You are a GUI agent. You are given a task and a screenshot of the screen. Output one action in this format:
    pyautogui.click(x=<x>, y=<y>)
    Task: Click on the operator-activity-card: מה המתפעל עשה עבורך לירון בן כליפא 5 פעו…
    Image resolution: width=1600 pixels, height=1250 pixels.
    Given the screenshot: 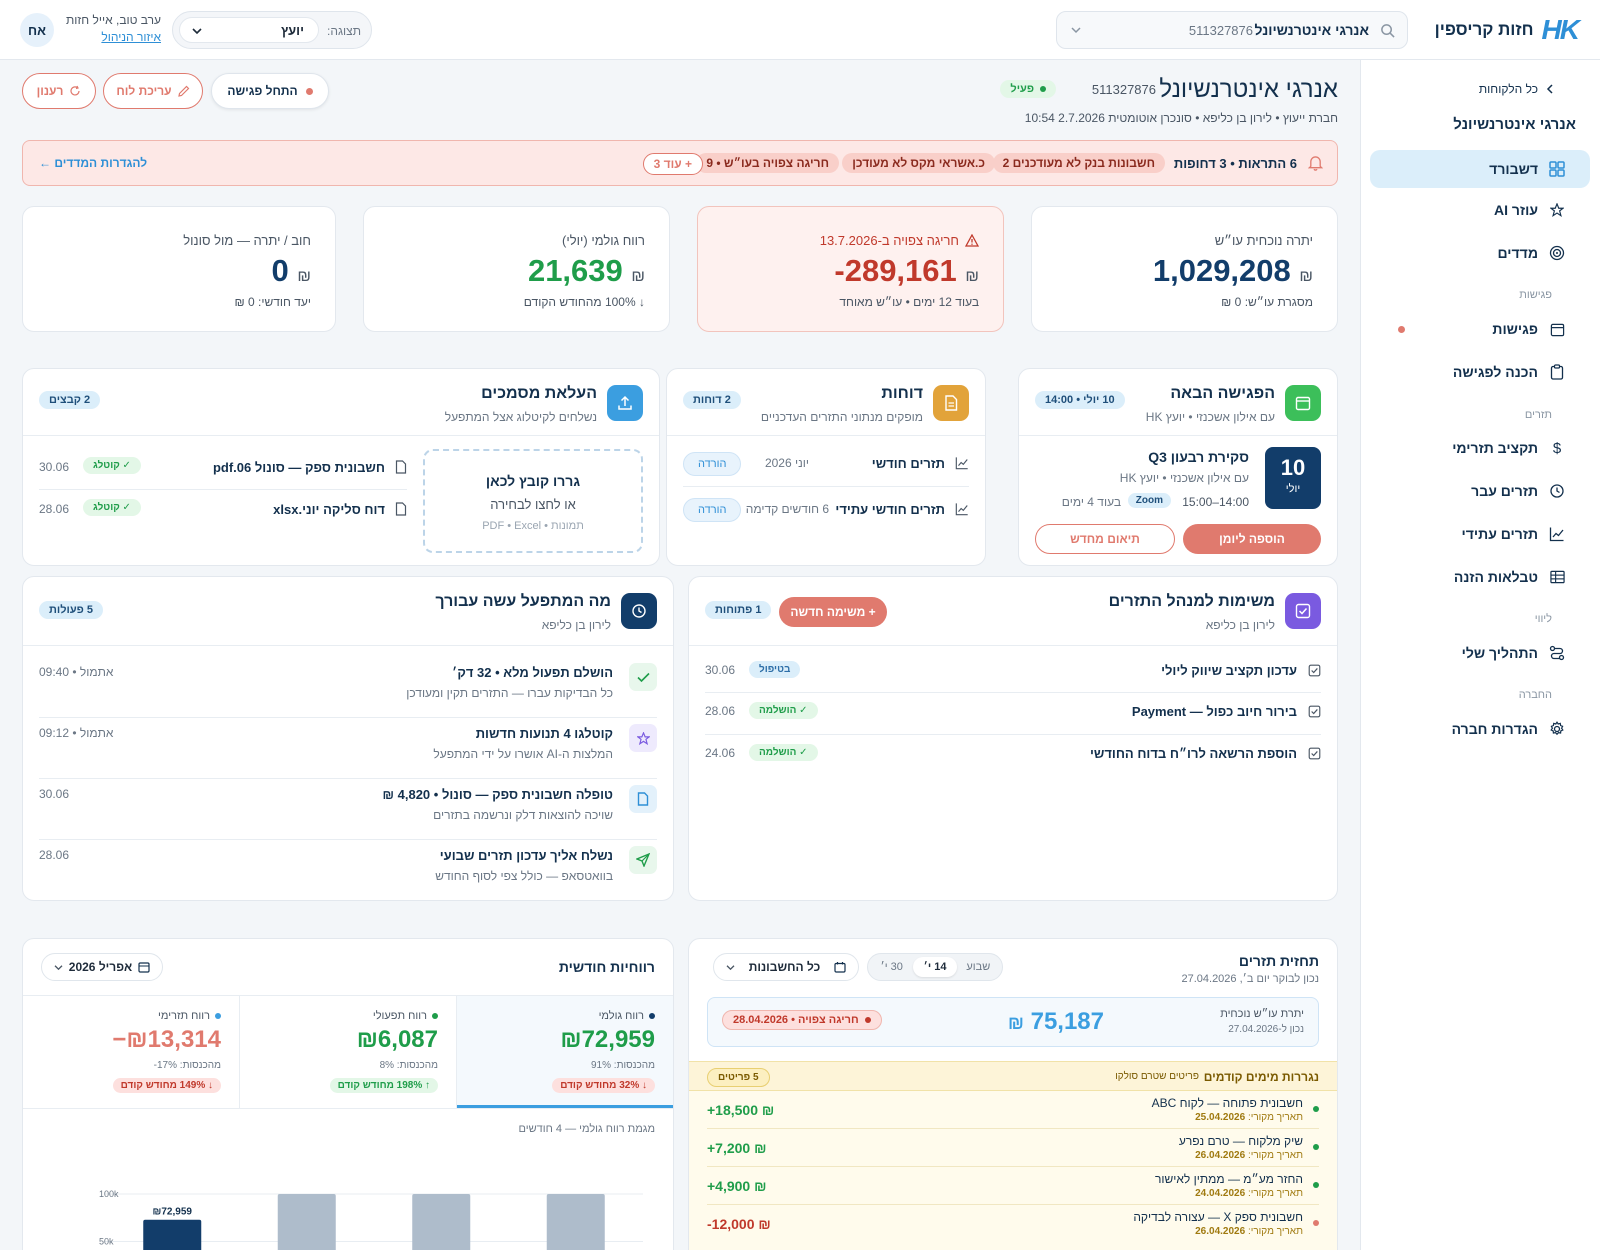 What is the action you would take?
    pyautogui.click(x=348, y=738)
    